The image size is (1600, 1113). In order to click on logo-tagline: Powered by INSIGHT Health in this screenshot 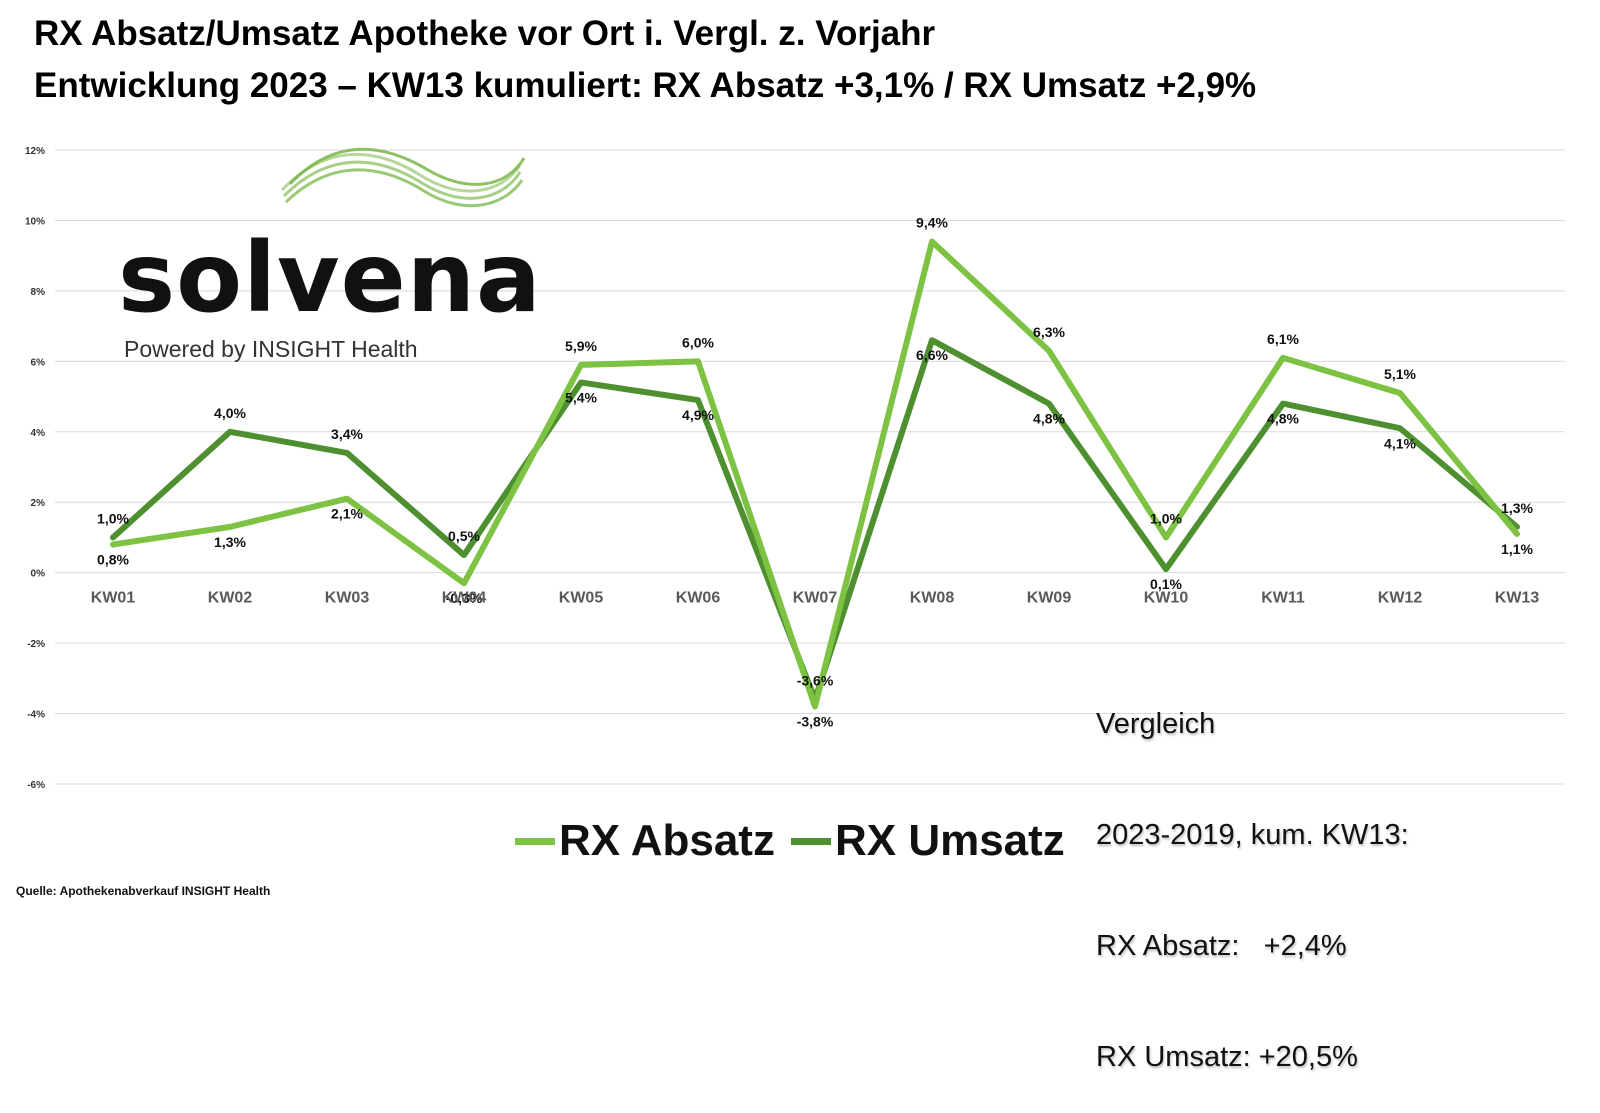, I will do `click(271, 349)`.